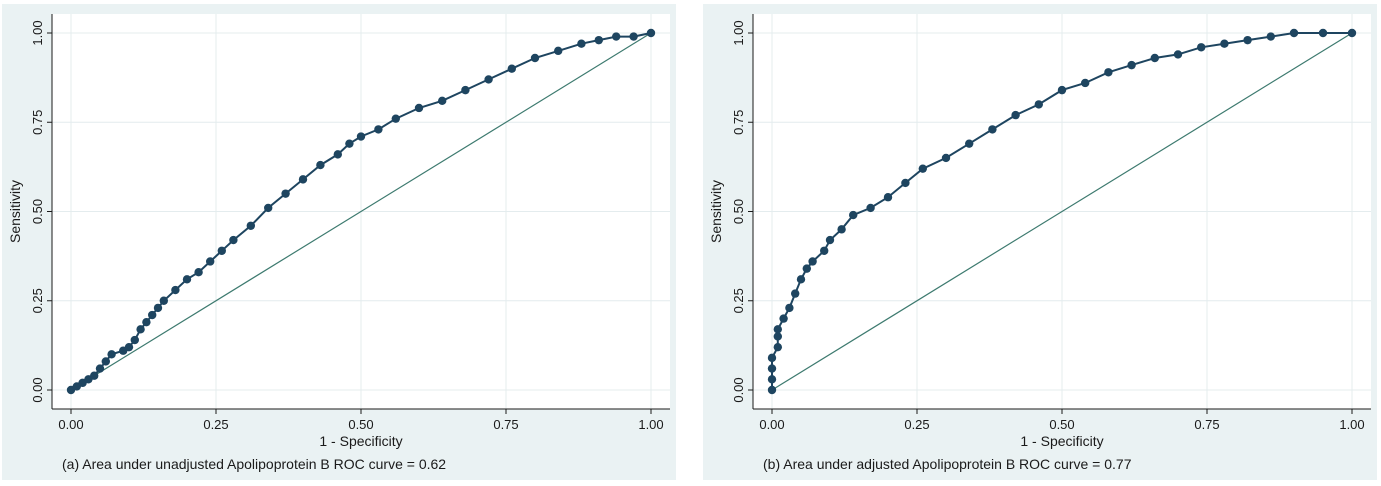 The image size is (1381, 486). Describe the element at coordinates (738, 122) in the screenshot. I see `y-tick-label: 0.75` at that location.